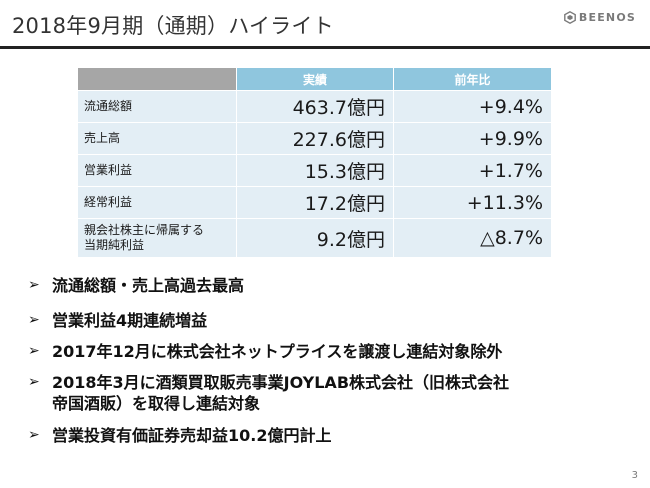  Describe the element at coordinates (156, 403) in the screenshot. I see `bullet-line: 帝国酒販）を取得し連結対象` at that location.